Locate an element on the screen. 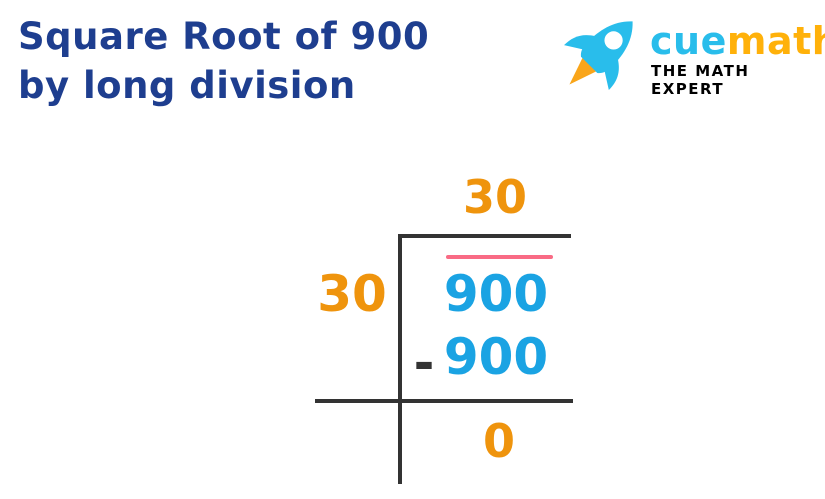  division-result-line is located at coordinates (444, 401).